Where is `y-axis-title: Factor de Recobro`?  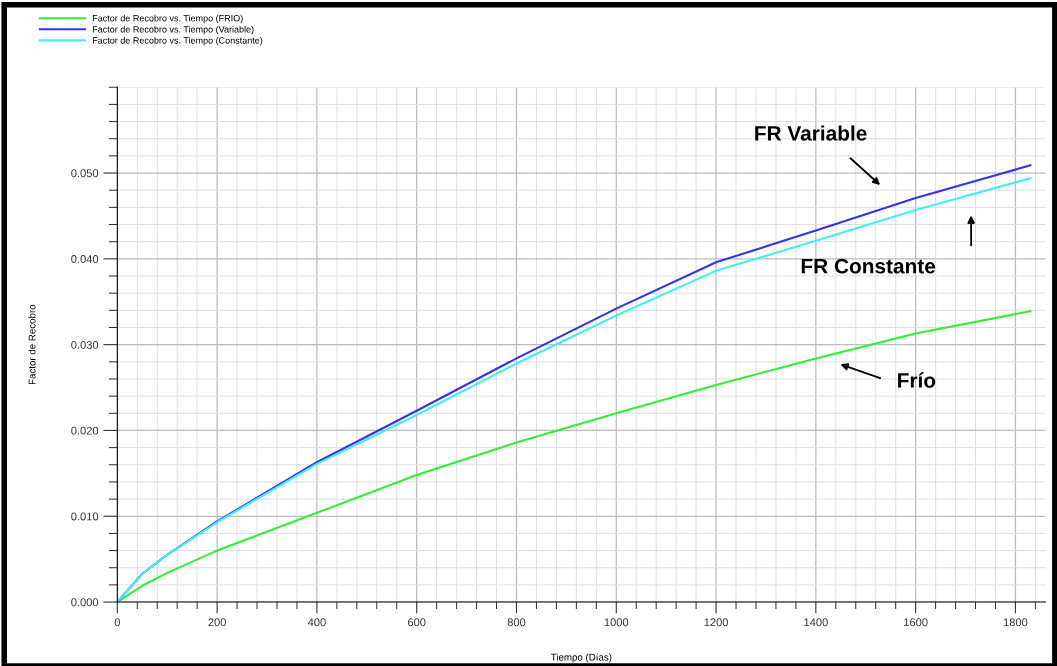 y-axis-title: Factor de Recobro is located at coordinates (32, 344).